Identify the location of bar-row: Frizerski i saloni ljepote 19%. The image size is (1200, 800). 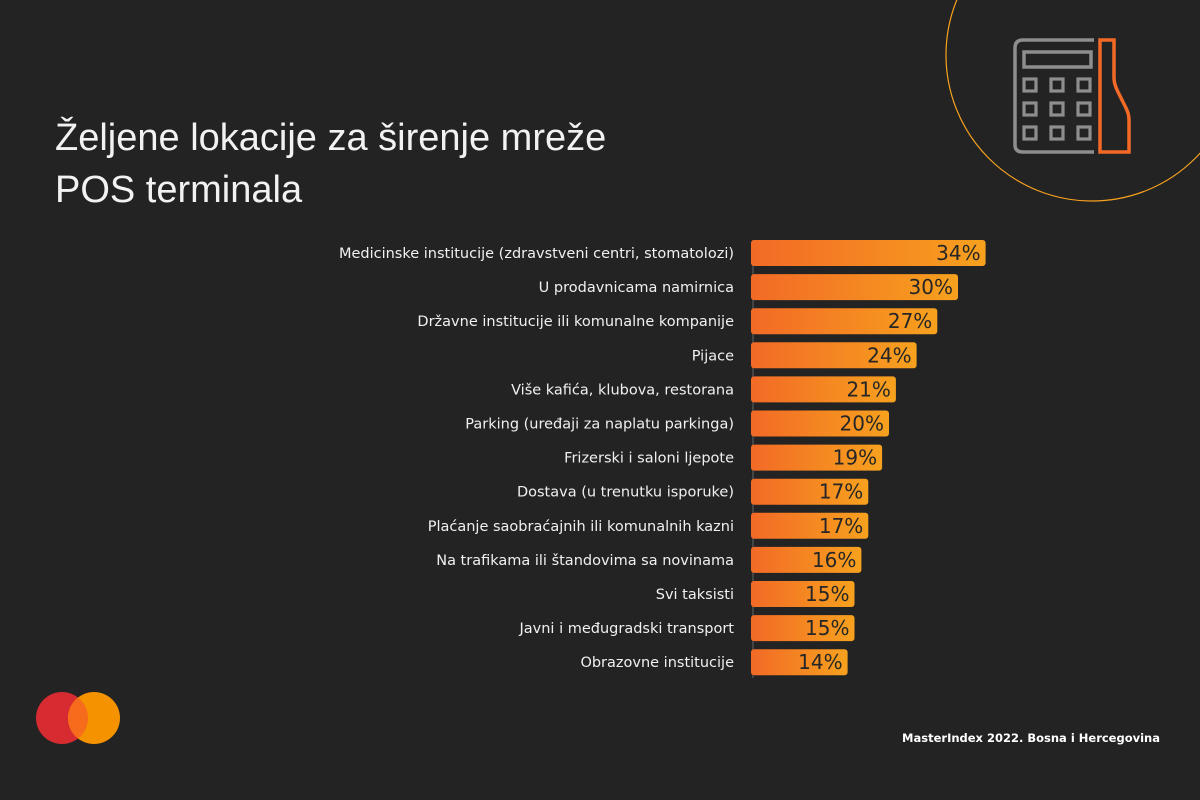
(723, 457).